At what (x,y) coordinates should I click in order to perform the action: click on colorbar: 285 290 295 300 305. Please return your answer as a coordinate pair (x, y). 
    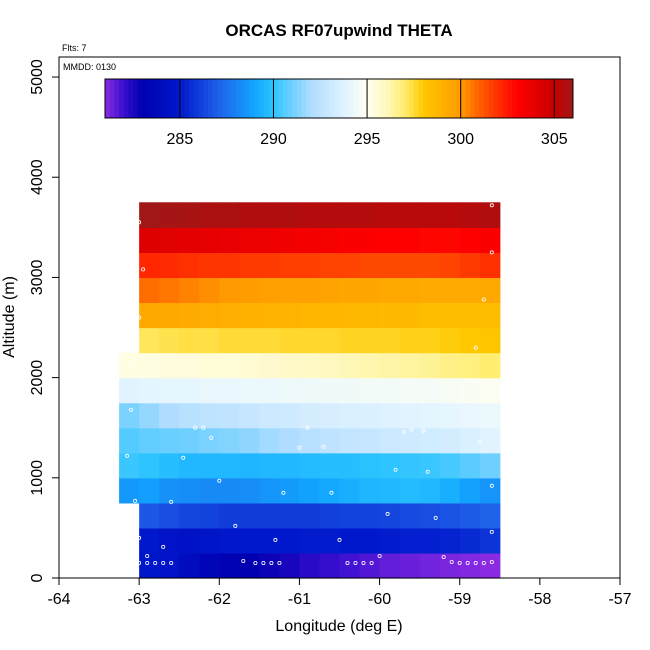
    Looking at the image, I should click on (339, 113).